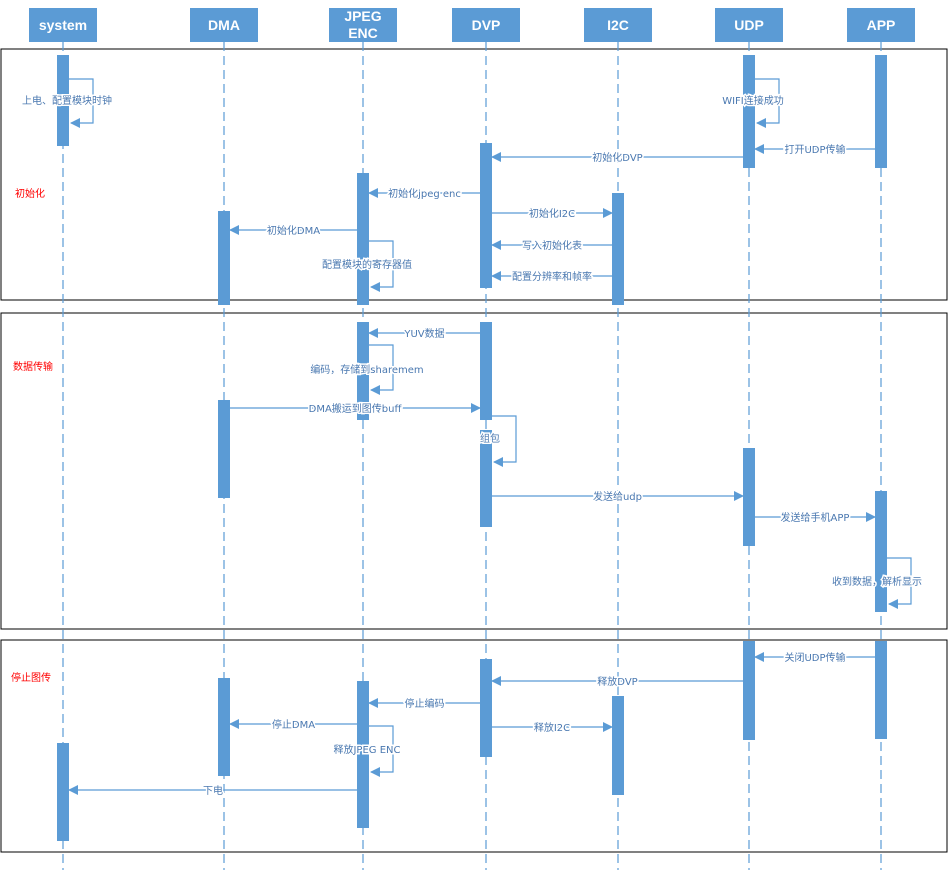 The height and width of the screenshot is (883, 949). I want to click on message: 组包, so click(498, 441).